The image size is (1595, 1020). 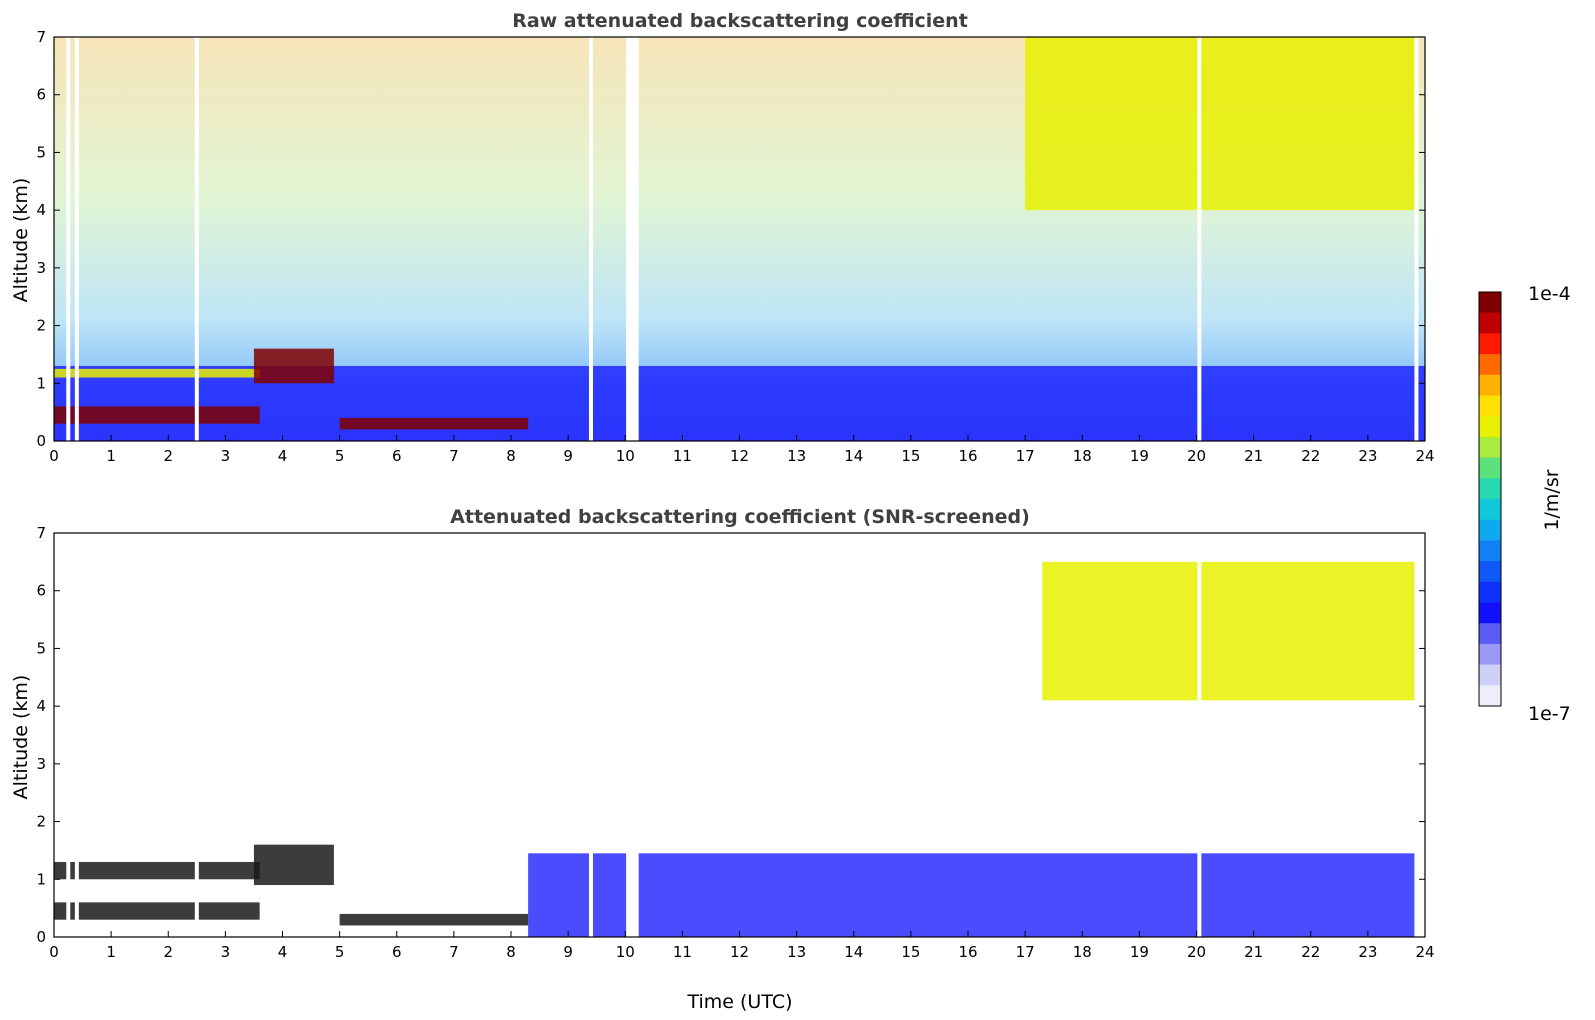 I want to click on y-tick-label: 4, so click(x=41, y=210).